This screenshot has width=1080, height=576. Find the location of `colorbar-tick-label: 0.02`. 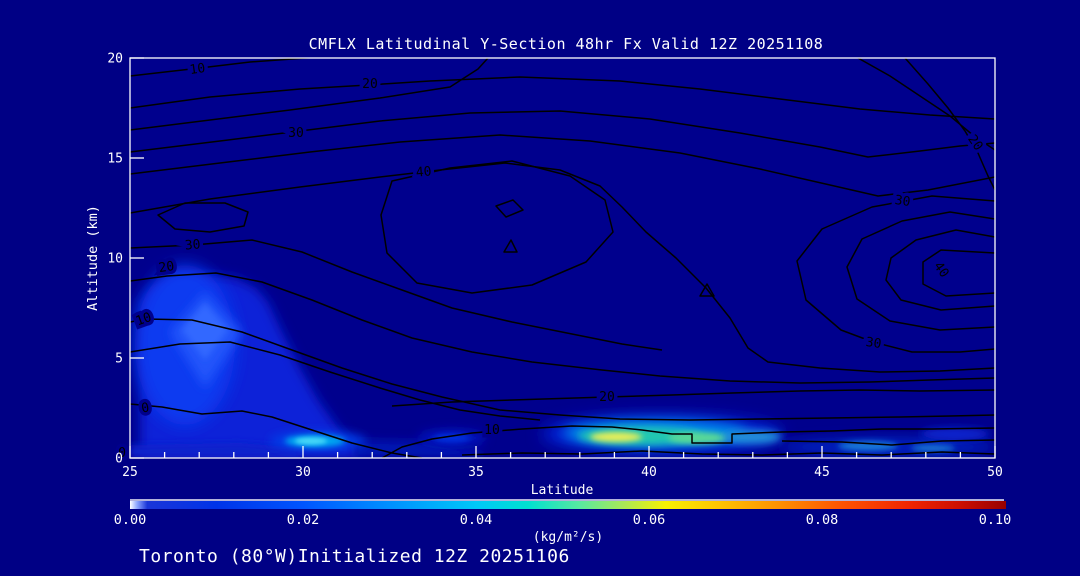

colorbar-tick-label: 0.02 is located at coordinates (303, 520).